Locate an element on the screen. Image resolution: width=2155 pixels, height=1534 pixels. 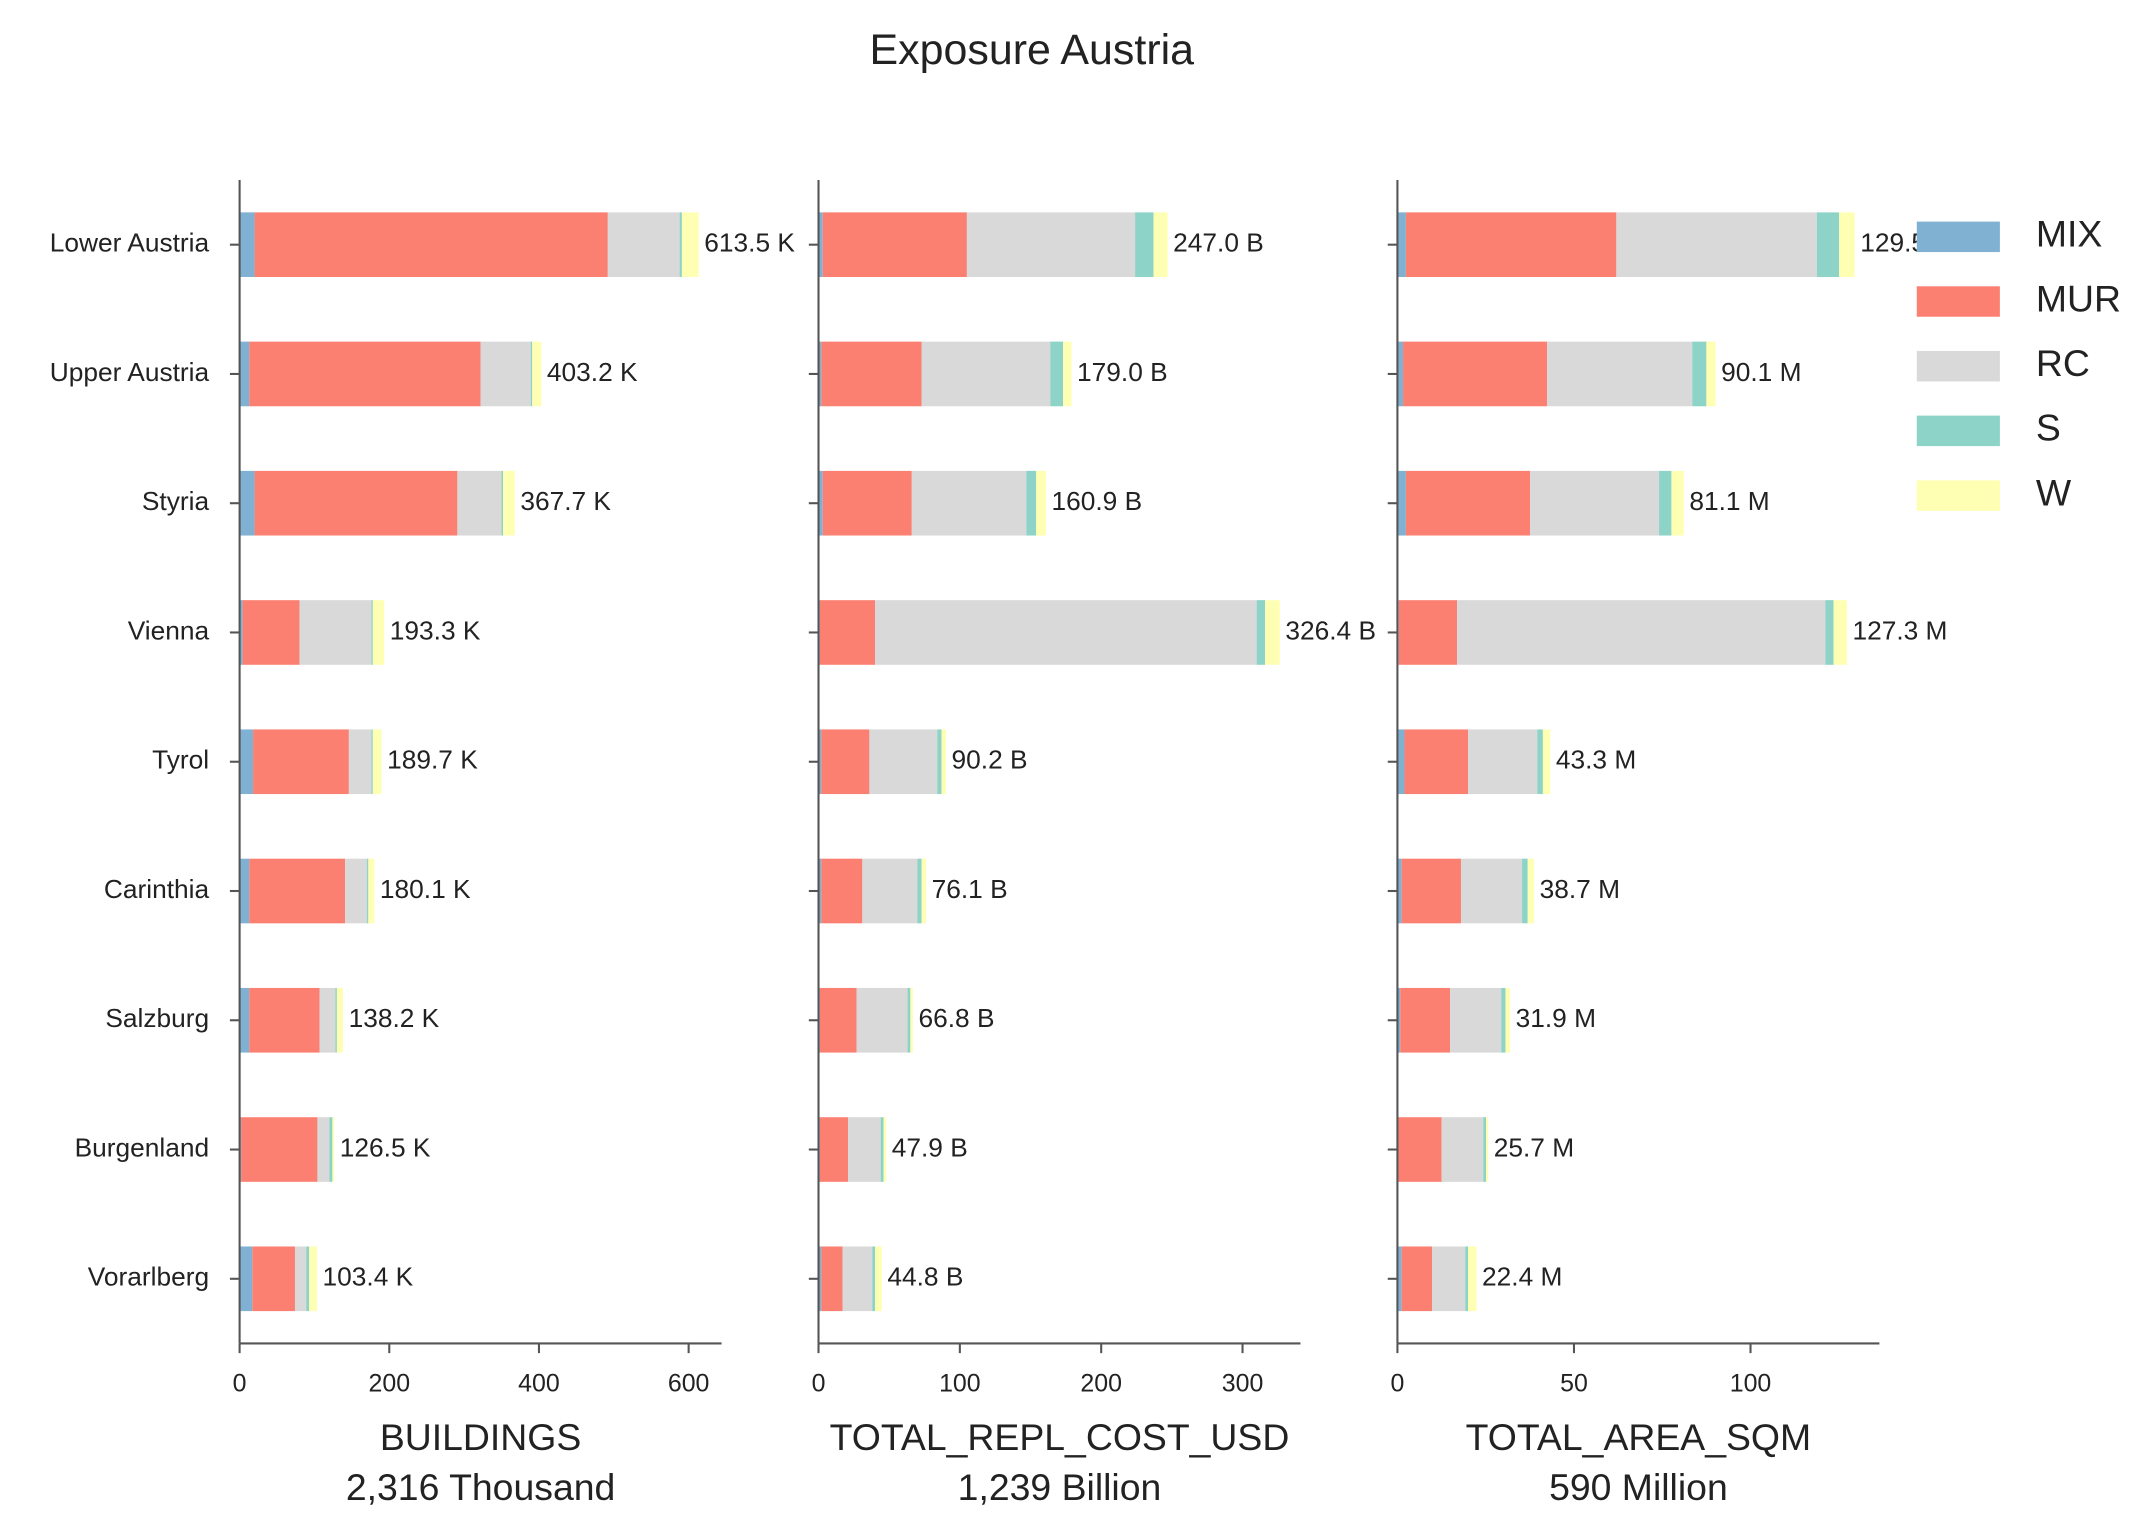
x-axis-subtitle: 2,316 Thousand is located at coordinates (480, 1487).